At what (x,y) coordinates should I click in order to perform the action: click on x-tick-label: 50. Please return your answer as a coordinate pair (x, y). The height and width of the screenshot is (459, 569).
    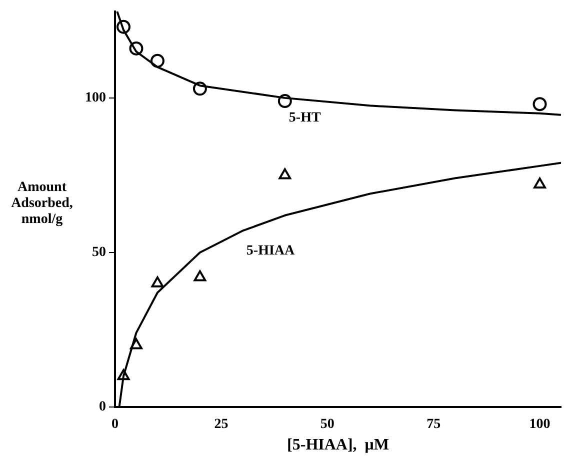
    Looking at the image, I should click on (327, 424).